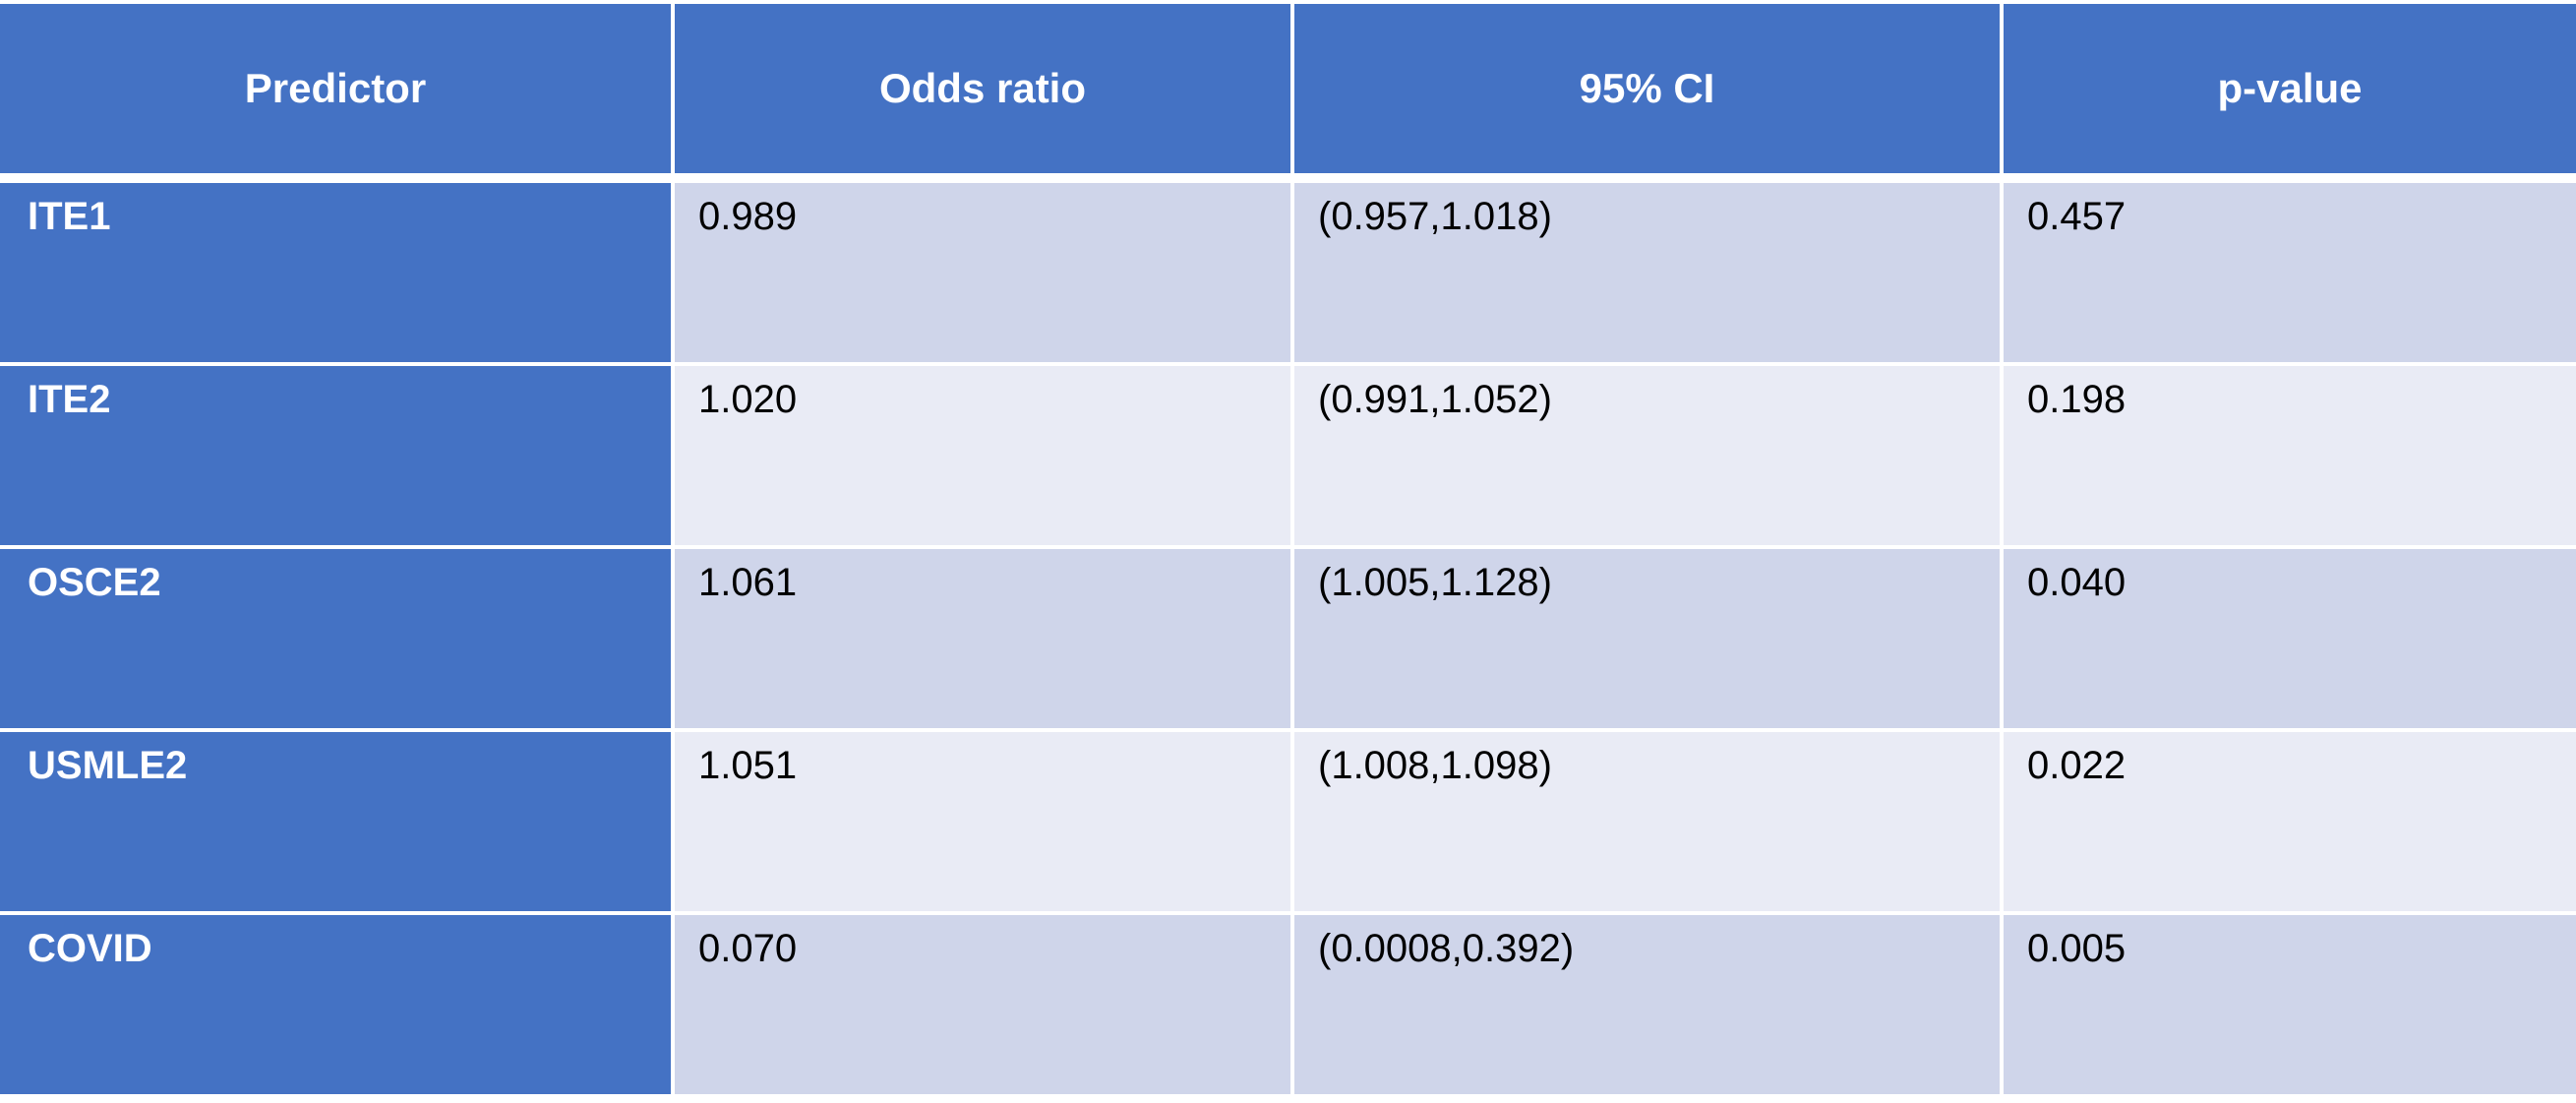  What do you see at coordinates (1649, 274) in the screenshot?
I see `ci-cell: (0.957,1.018)` at bounding box center [1649, 274].